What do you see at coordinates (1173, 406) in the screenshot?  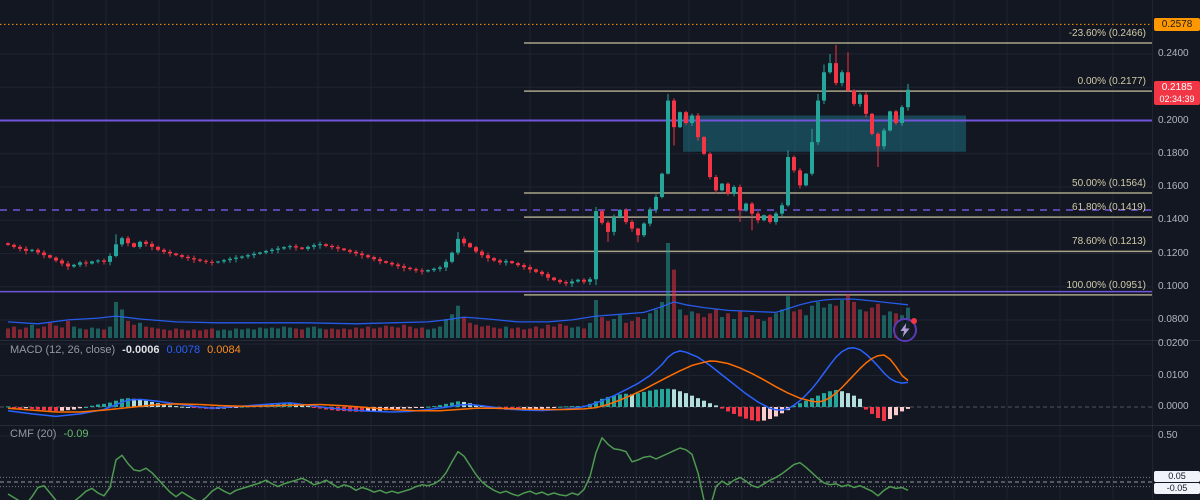 I see `macd-tick: 0.0000` at bounding box center [1173, 406].